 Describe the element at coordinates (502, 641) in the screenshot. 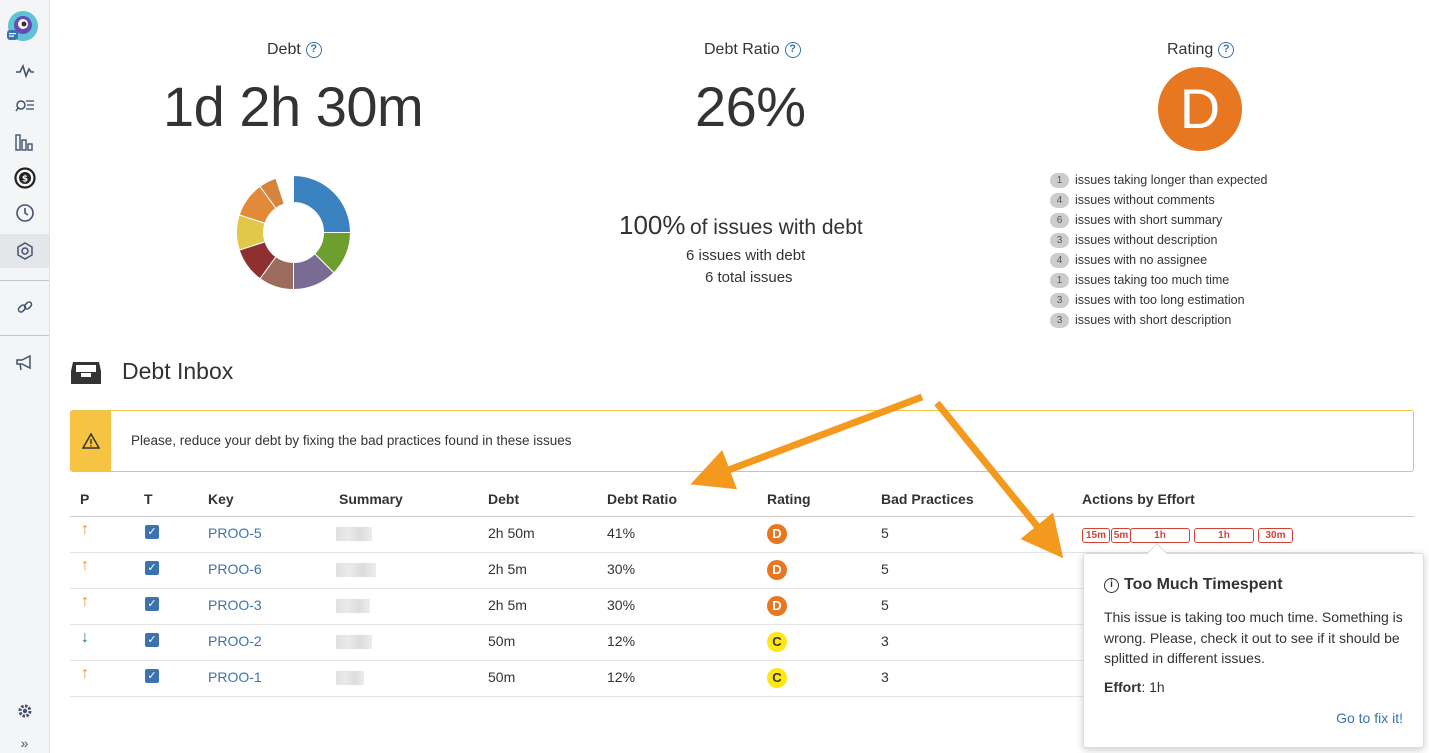

I see `debt-cell: 50m` at that location.